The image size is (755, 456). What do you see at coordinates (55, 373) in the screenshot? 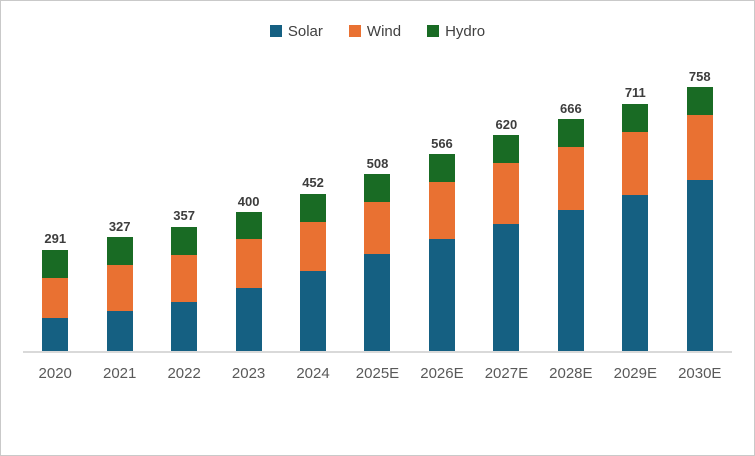
I see `x-axis-label-2020: 2020` at bounding box center [55, 373].